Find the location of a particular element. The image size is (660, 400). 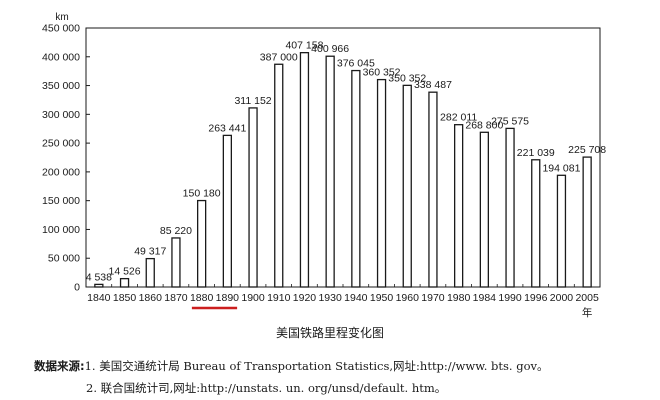

data-label: 225 708 is located at coordinates (587, 150).